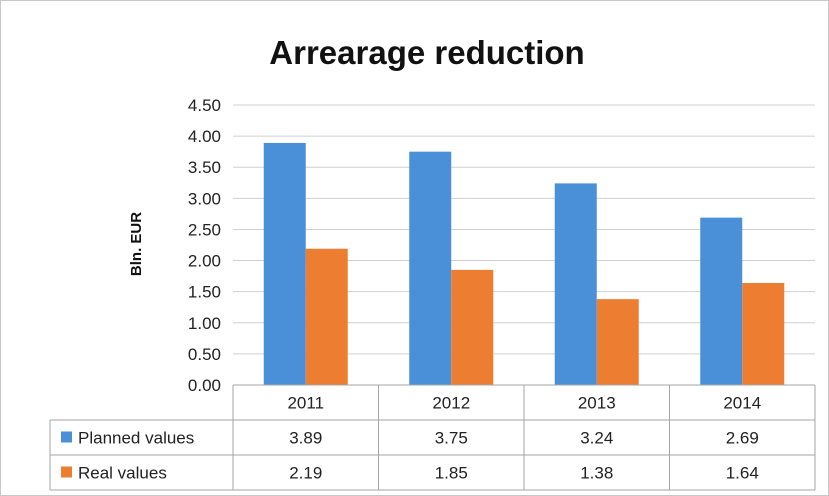  I want to click on x-tick-label: 2012, so click(451, 403).